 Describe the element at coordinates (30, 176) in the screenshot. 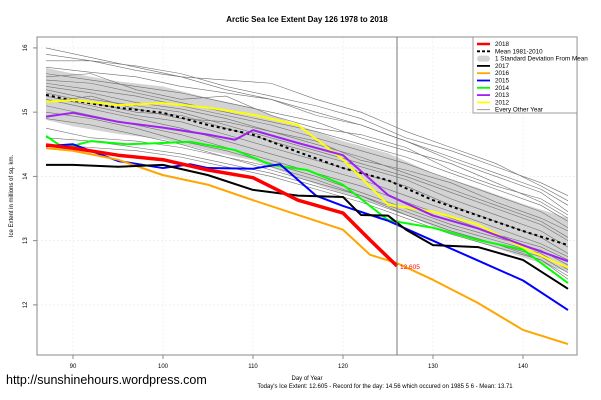

I see `y-axis: 12 13 14 15 16` at that location.